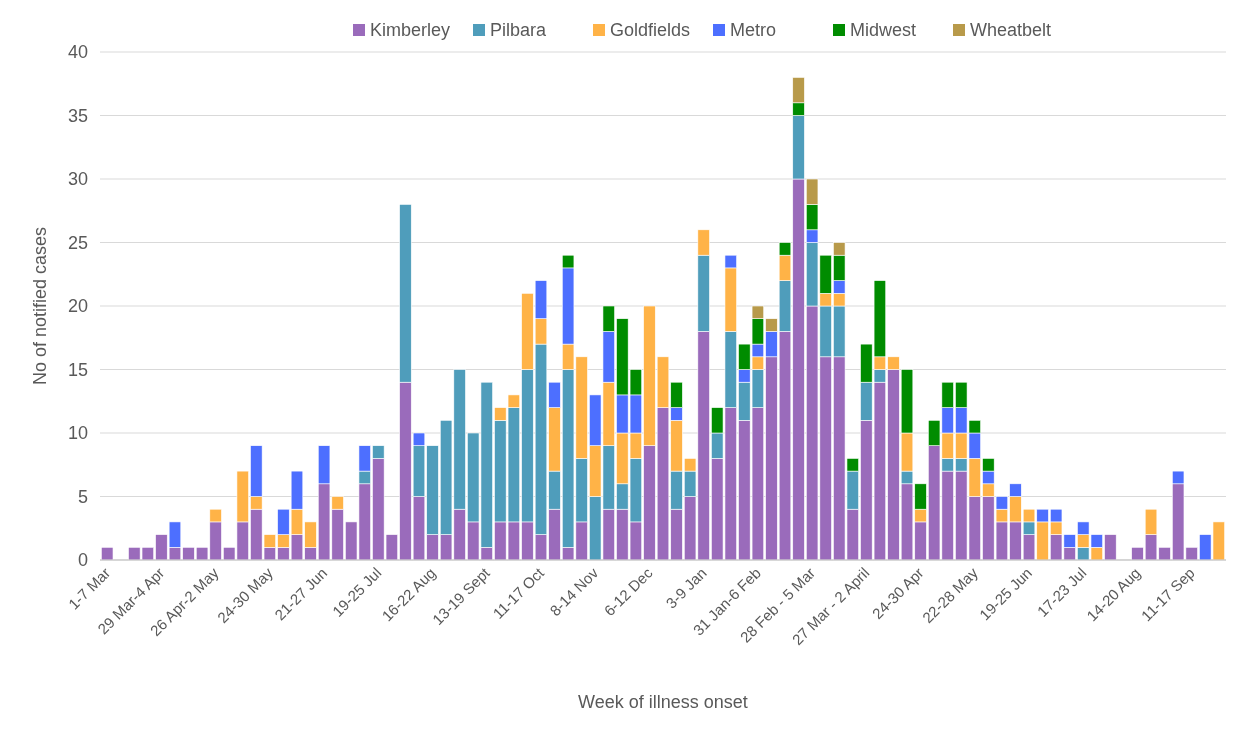 The width and height of the screenshot is (1246, 736). Describe the element at coordinates (686, 588) in the screenshot. I see `x-tick-label: 3-9 Jan` at that location.